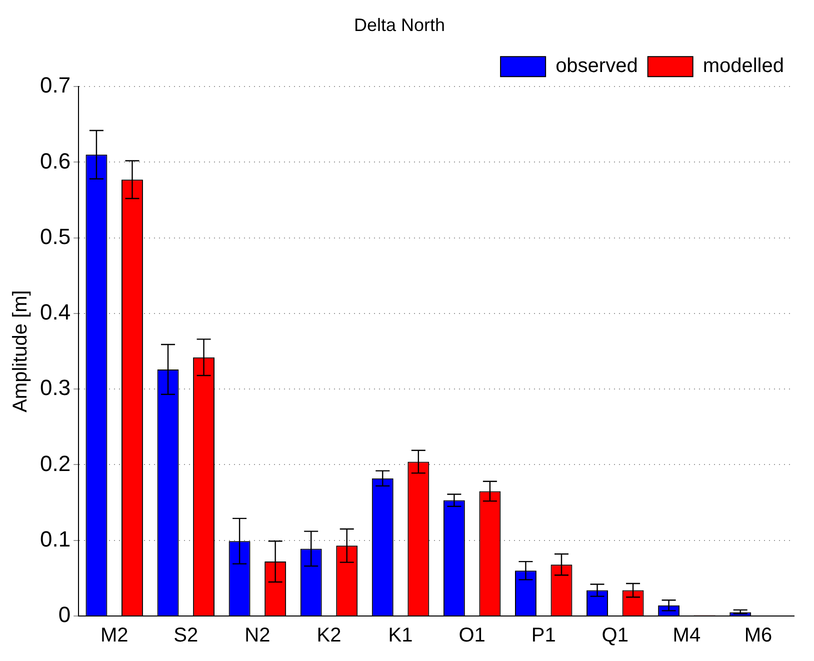  Describe the element at coordinates (400, 635) in the screenshot. I see `x-tick-label: K1` at that location.